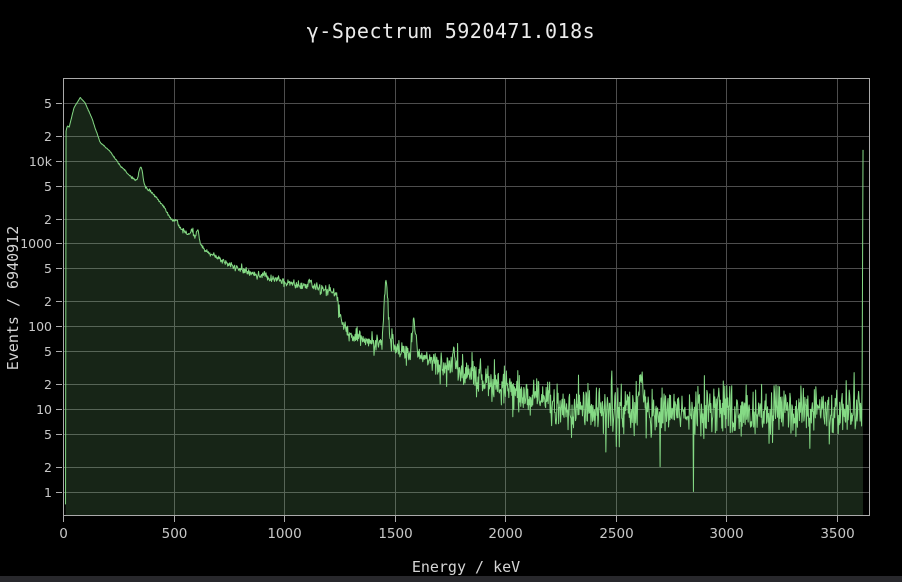 This screenshot has width=902, height=582. I want to click on svg-text: 1500, so click(395, 534).